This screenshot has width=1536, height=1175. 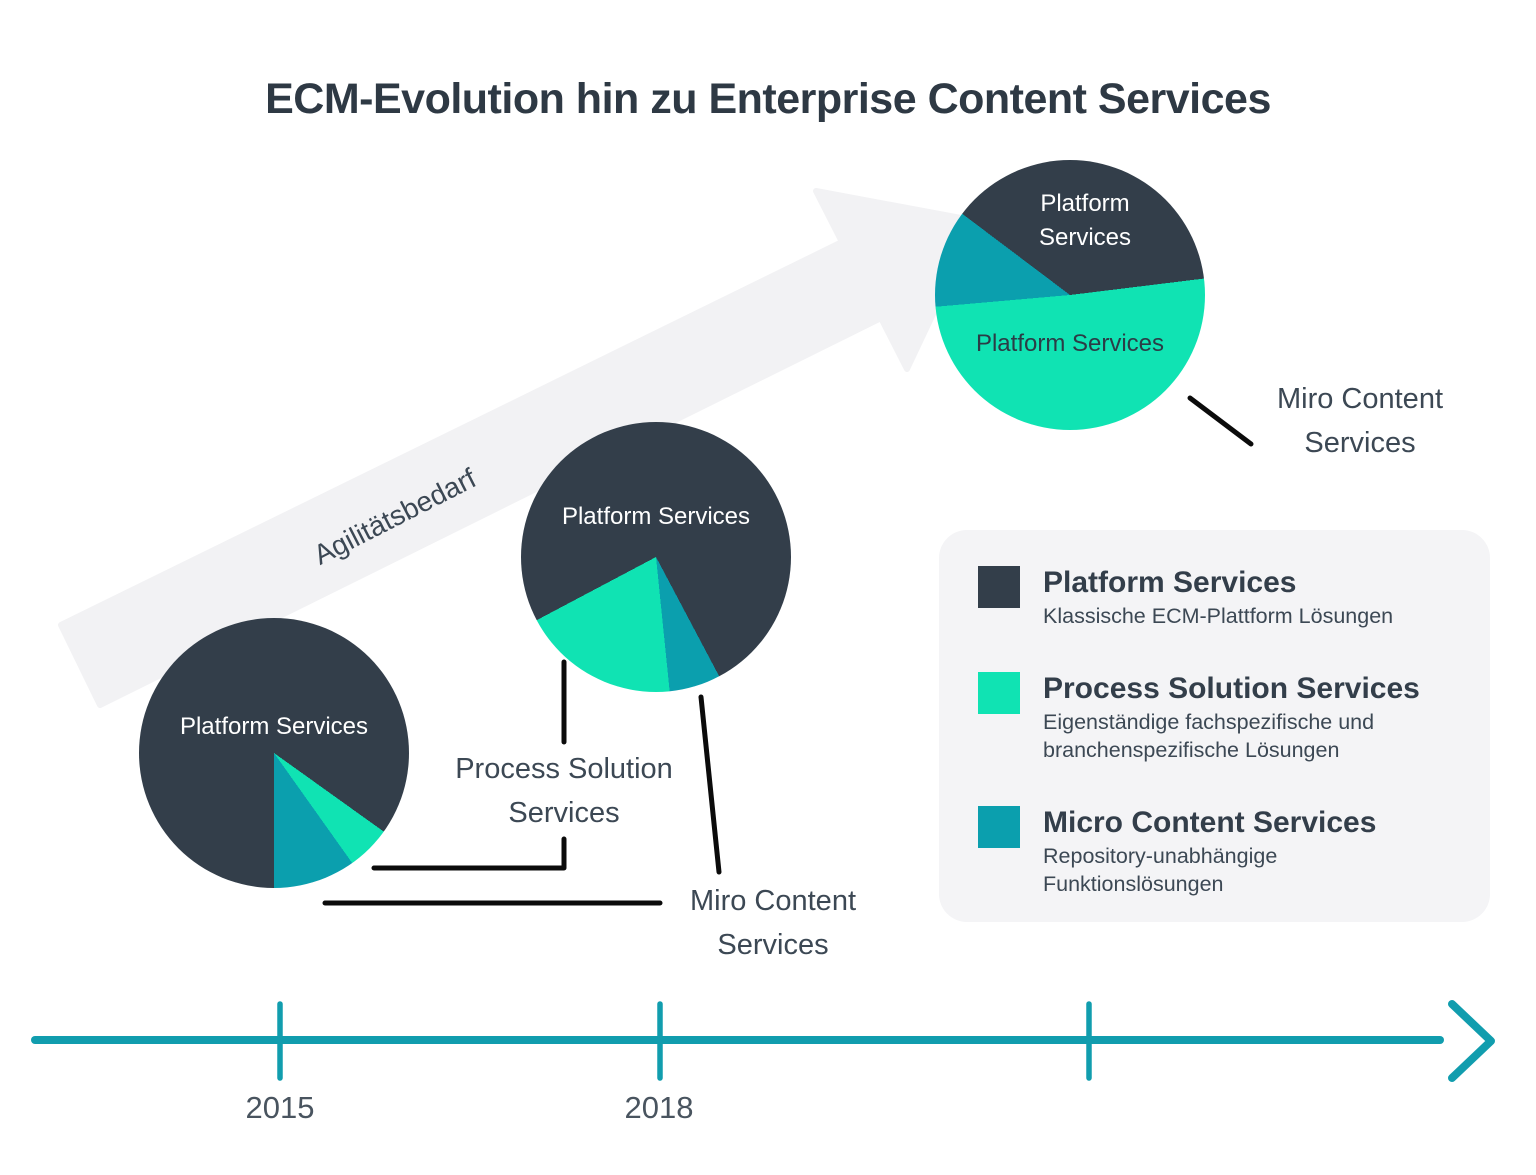 I want to click on callout-label-miro-content-services-bottom: Miro Content Services, so click(x=772, y=923).